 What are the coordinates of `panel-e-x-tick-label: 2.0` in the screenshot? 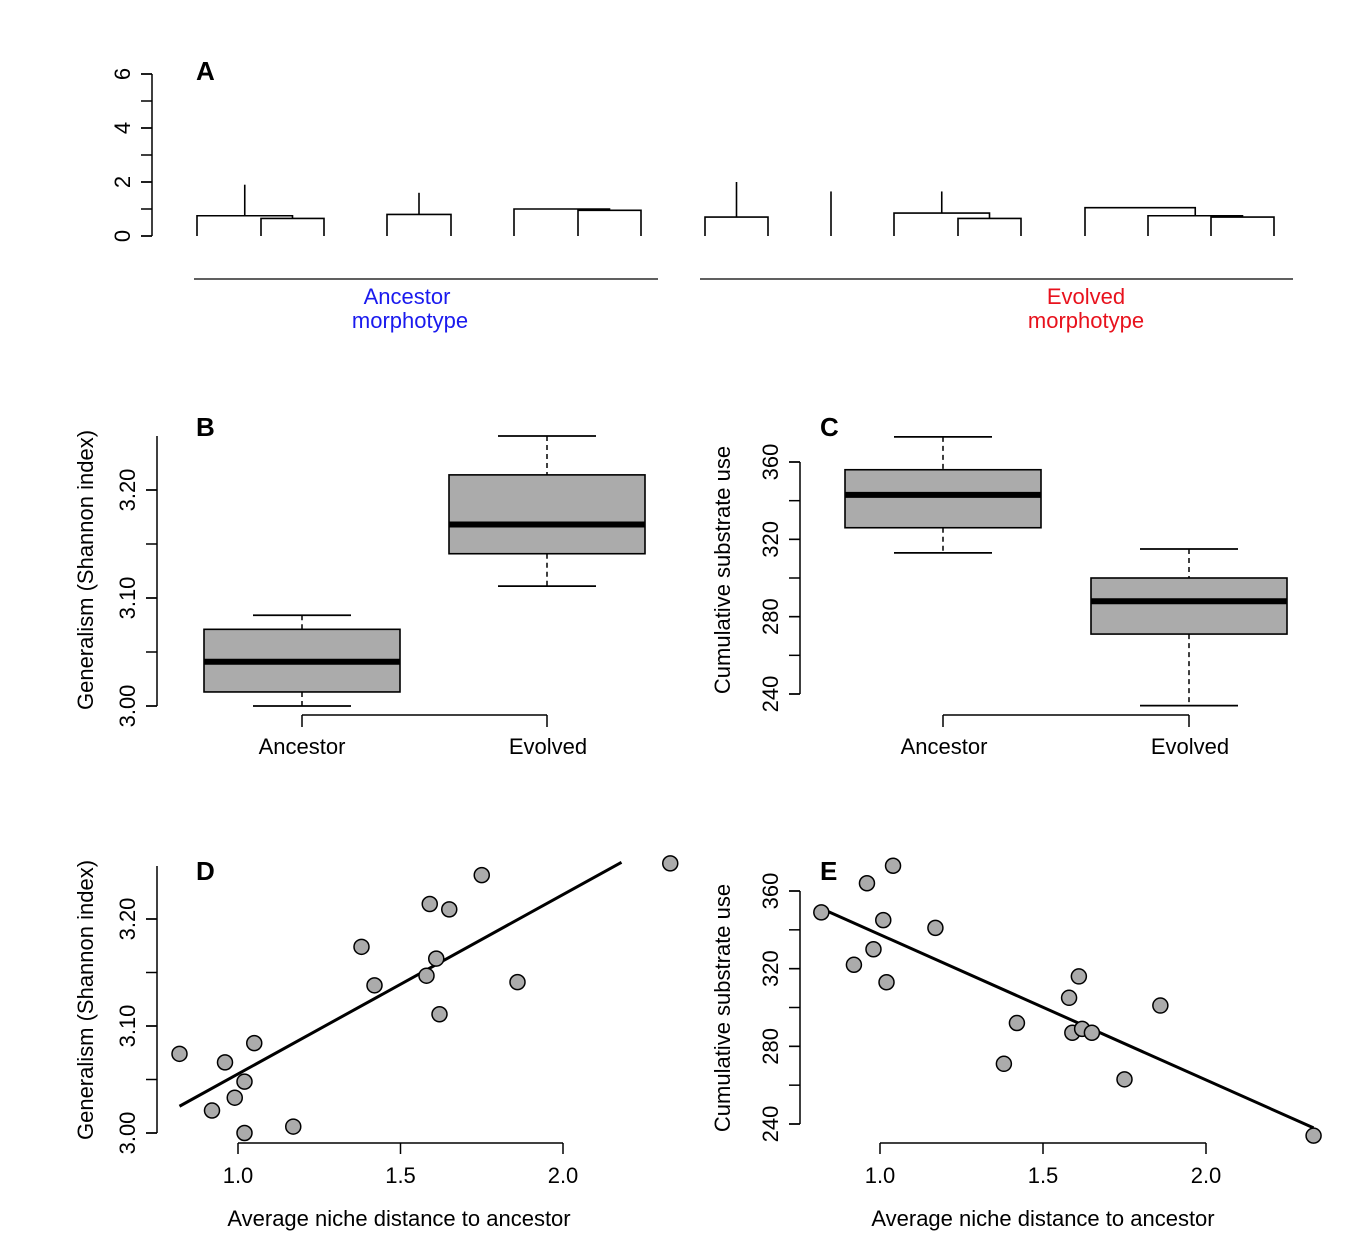 It's located at (1206, 1175).